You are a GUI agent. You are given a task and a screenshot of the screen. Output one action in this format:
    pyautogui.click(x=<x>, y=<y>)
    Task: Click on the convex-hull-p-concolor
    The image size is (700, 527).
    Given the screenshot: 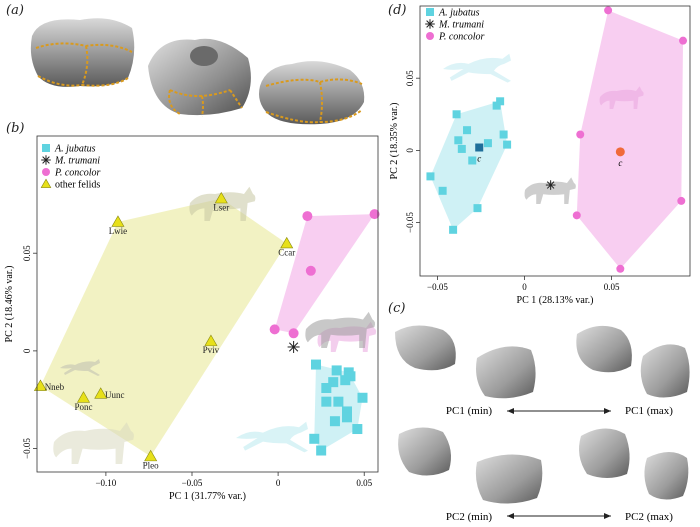 What is the action you would take?
    pyautogui.click(x=630, y=139)
    